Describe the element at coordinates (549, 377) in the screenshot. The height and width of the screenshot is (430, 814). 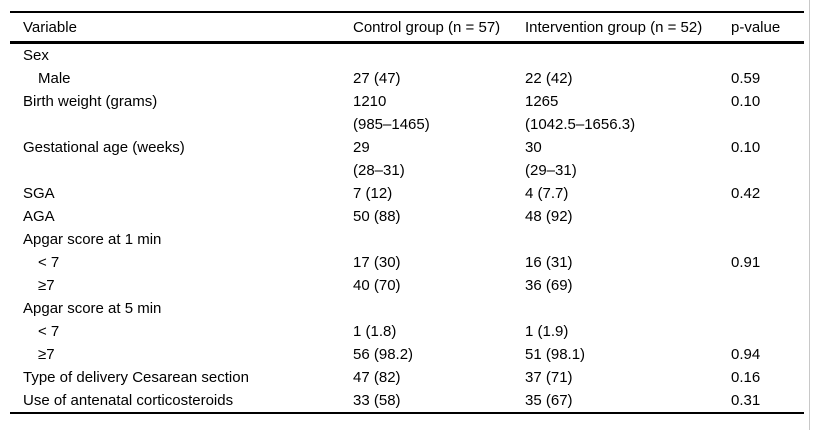
I see `intervention-value-cell: 37 (71)` at that location.